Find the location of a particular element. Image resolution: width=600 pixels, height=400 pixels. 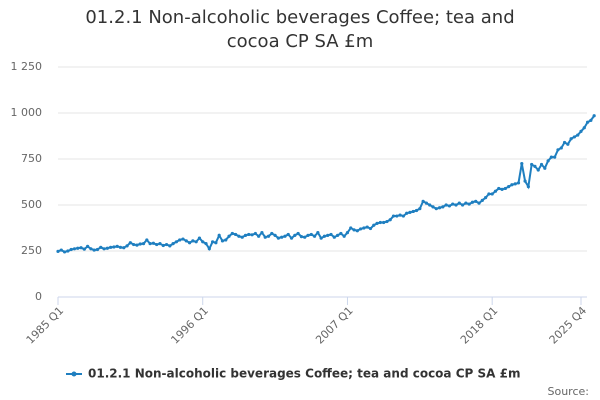

x-tick-label: 2007 Q1 is located at coordinates (334, 325).